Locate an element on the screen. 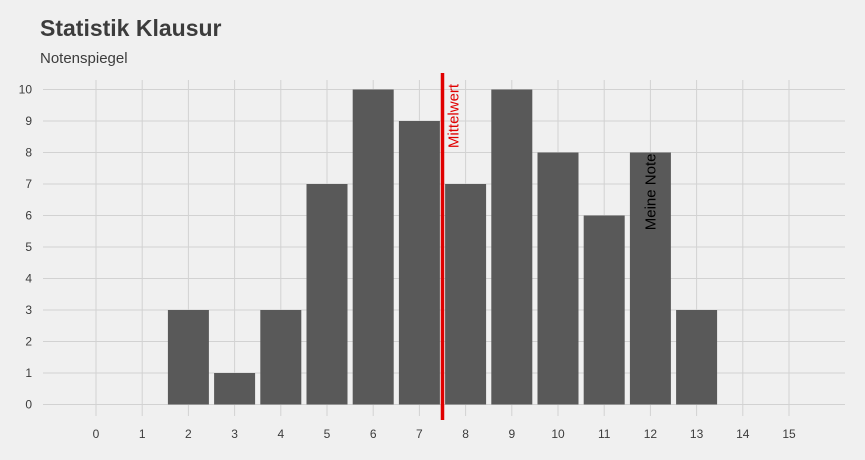 Image resolution: width=865 pixels, height=460 pixels. x-tick-label: 0 is located at coordinates (96, 434).